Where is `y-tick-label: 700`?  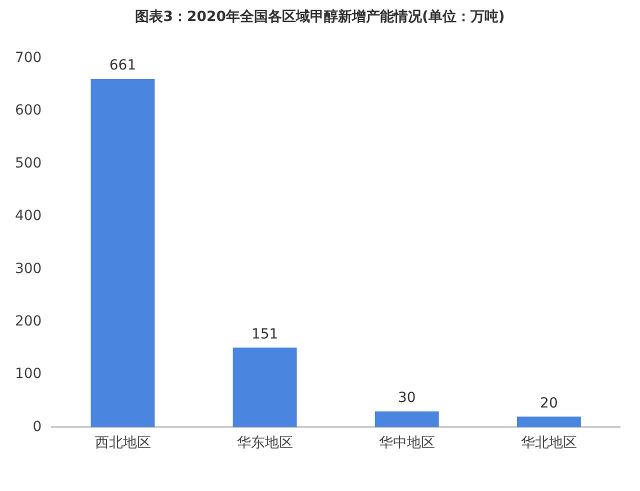 y-tick-label: 700 is located at coordinates (28, 58).